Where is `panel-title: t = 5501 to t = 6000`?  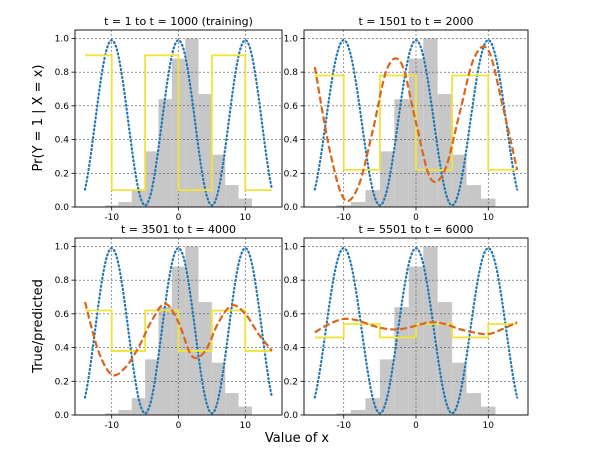
panel-title: t = 5501 to t = 6000 is located at coordinates (415, 229).